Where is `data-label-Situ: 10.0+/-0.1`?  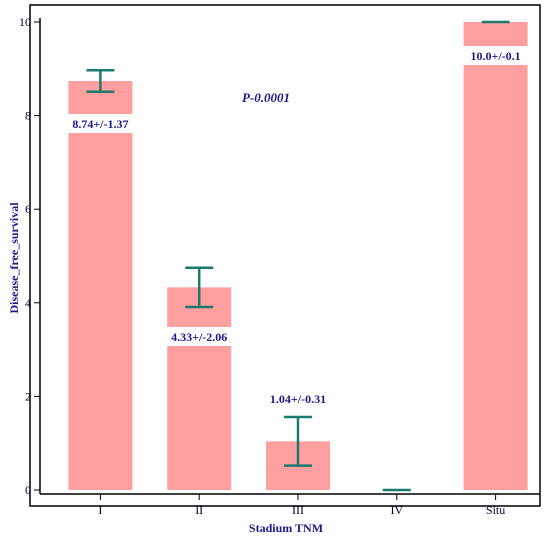
data-label-Situ: 10.0+/-0.1 is located at coordinates (495, 55).